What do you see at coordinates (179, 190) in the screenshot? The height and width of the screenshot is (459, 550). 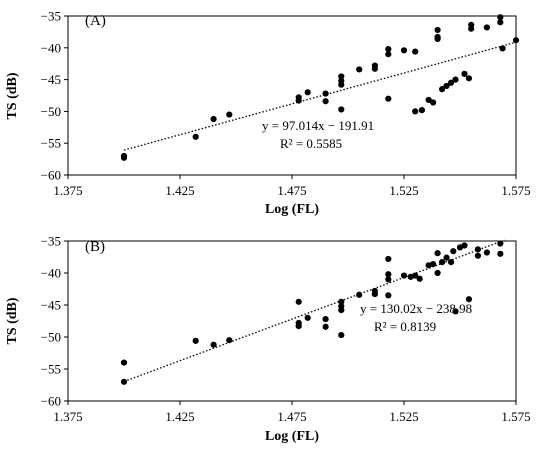 I see `x-tick-label: 1.425` at bounding box center [179, 190].